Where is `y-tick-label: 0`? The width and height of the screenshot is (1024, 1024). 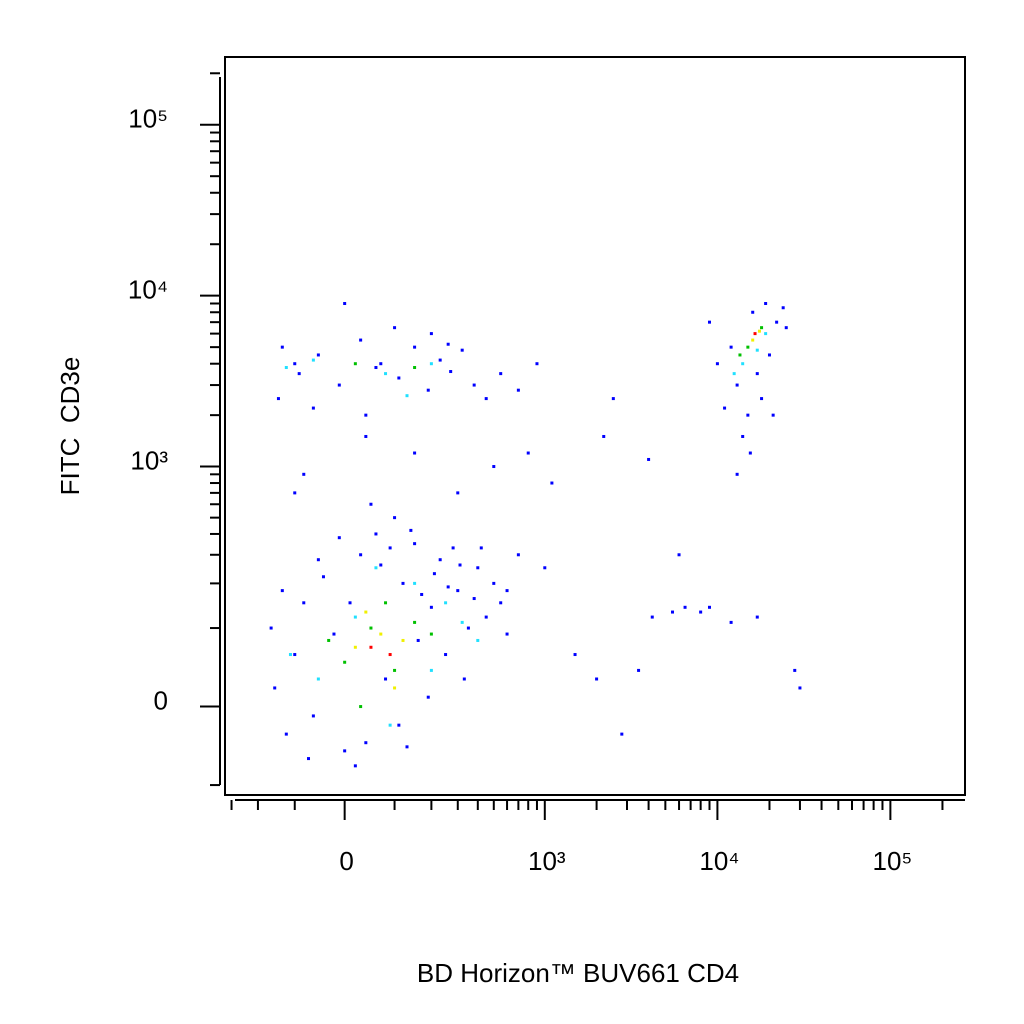
y-tick-label: 0 is located at coordinates (161, 700).